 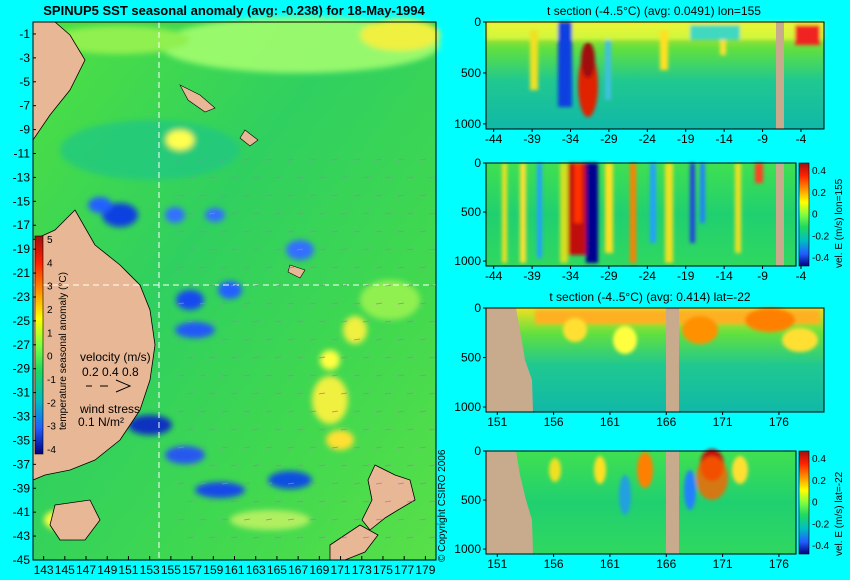 I want to click on map-lon-tick-label: 179, so click(x=425, y=570).